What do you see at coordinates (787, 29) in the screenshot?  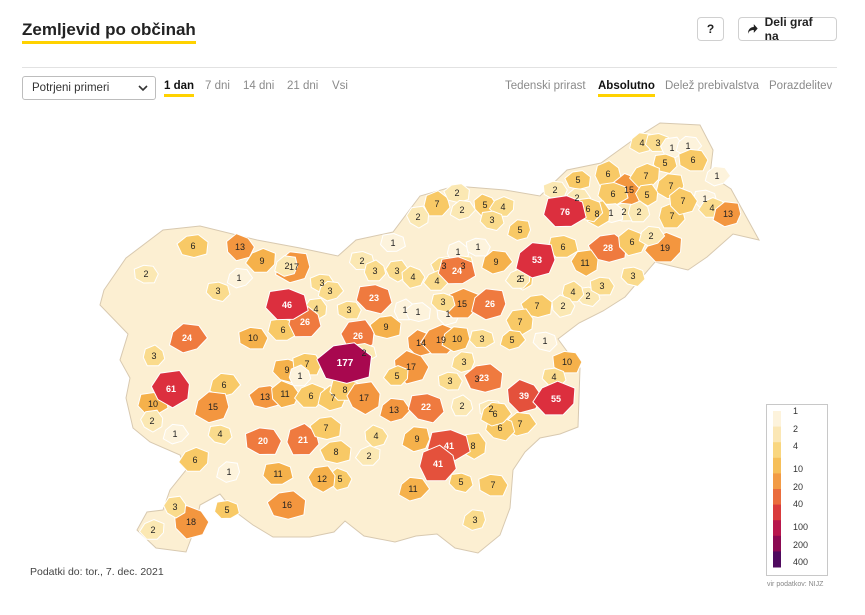 I see `share-button: Deli graf na` at bounding box center [787, 29].